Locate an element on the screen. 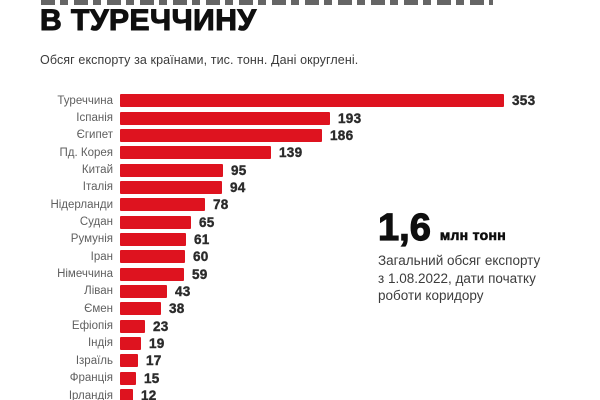 The width and height of the screenshot is (600, 400). country-label: Ефіопія is located at coordinates (92, 326).